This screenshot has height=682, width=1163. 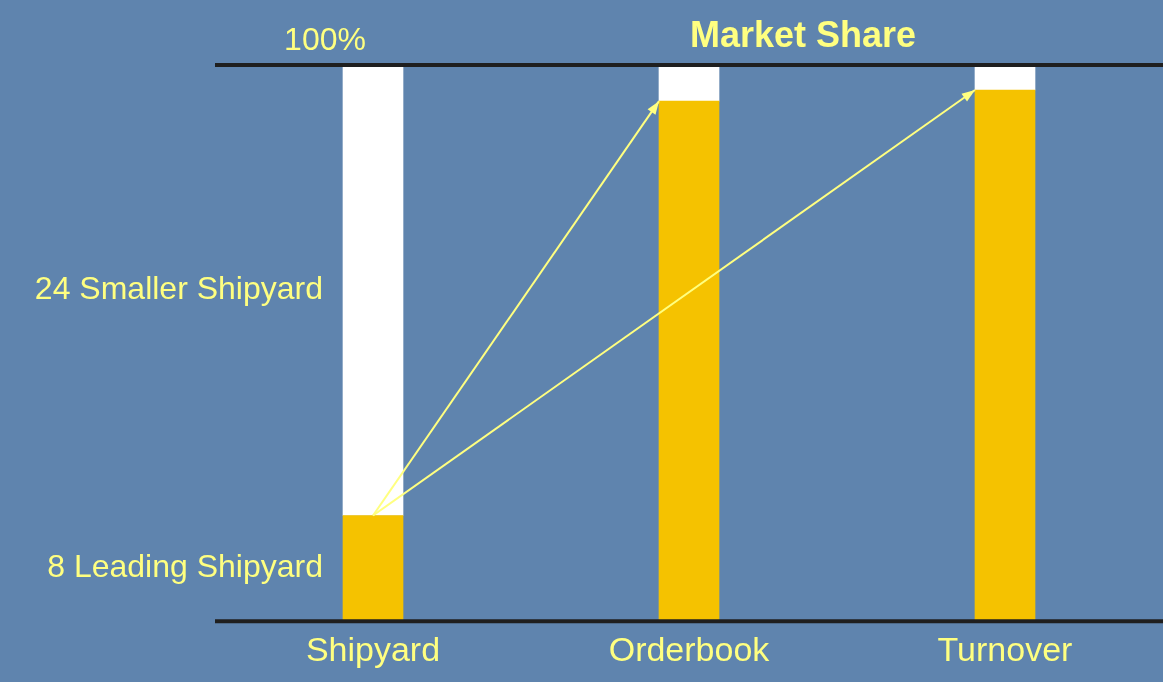 I want to click on x-tick-label: Shipyard, so click(x=373, y=648).